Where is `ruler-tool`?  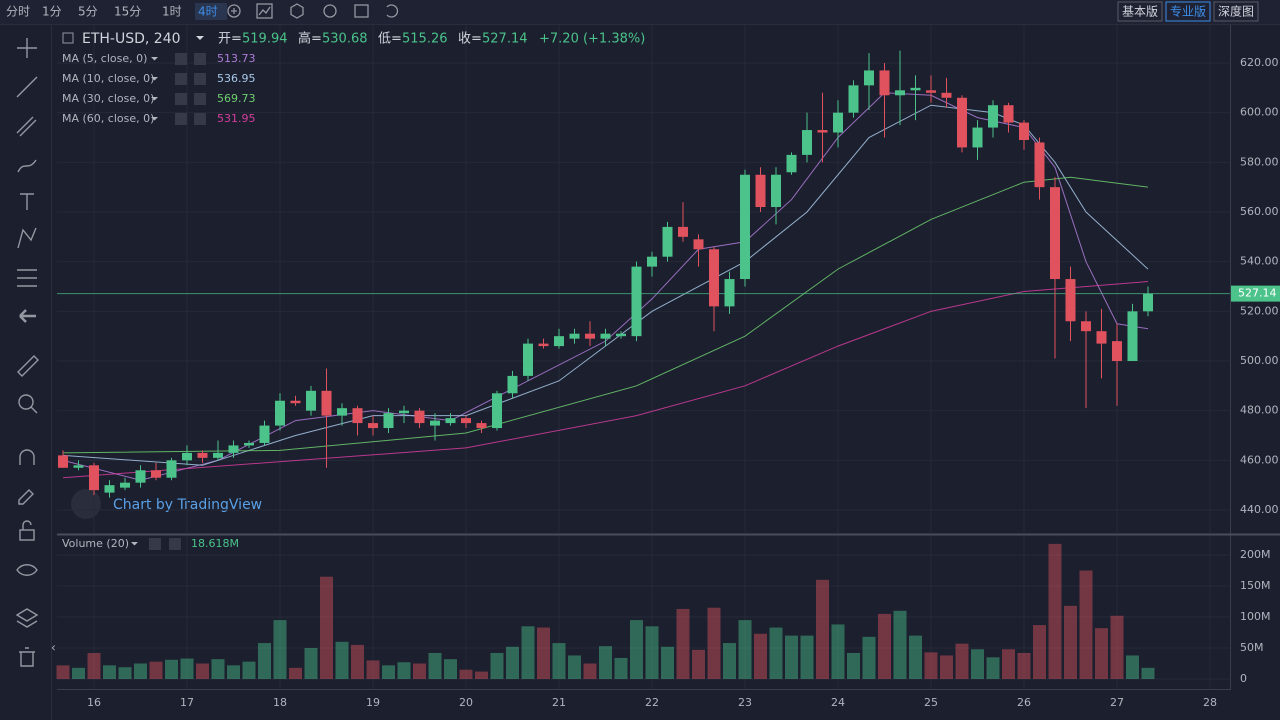 ruler-tool is located at coordinates (28, 366).